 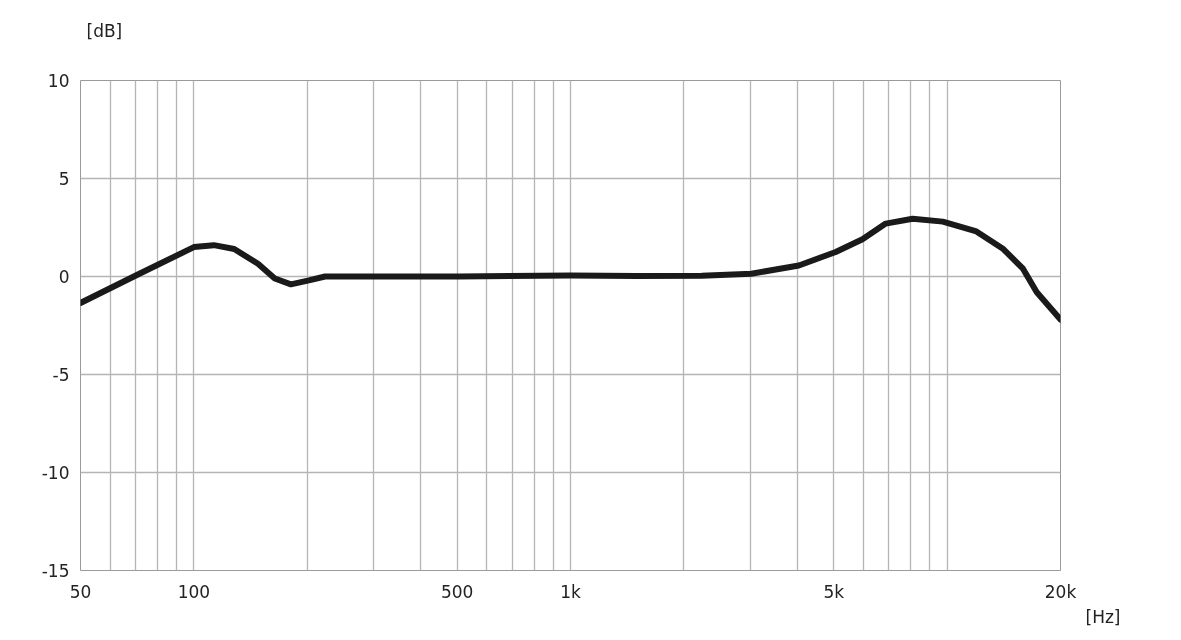 I want to click on y-tick-label: 0, so click(x=64, y=277).